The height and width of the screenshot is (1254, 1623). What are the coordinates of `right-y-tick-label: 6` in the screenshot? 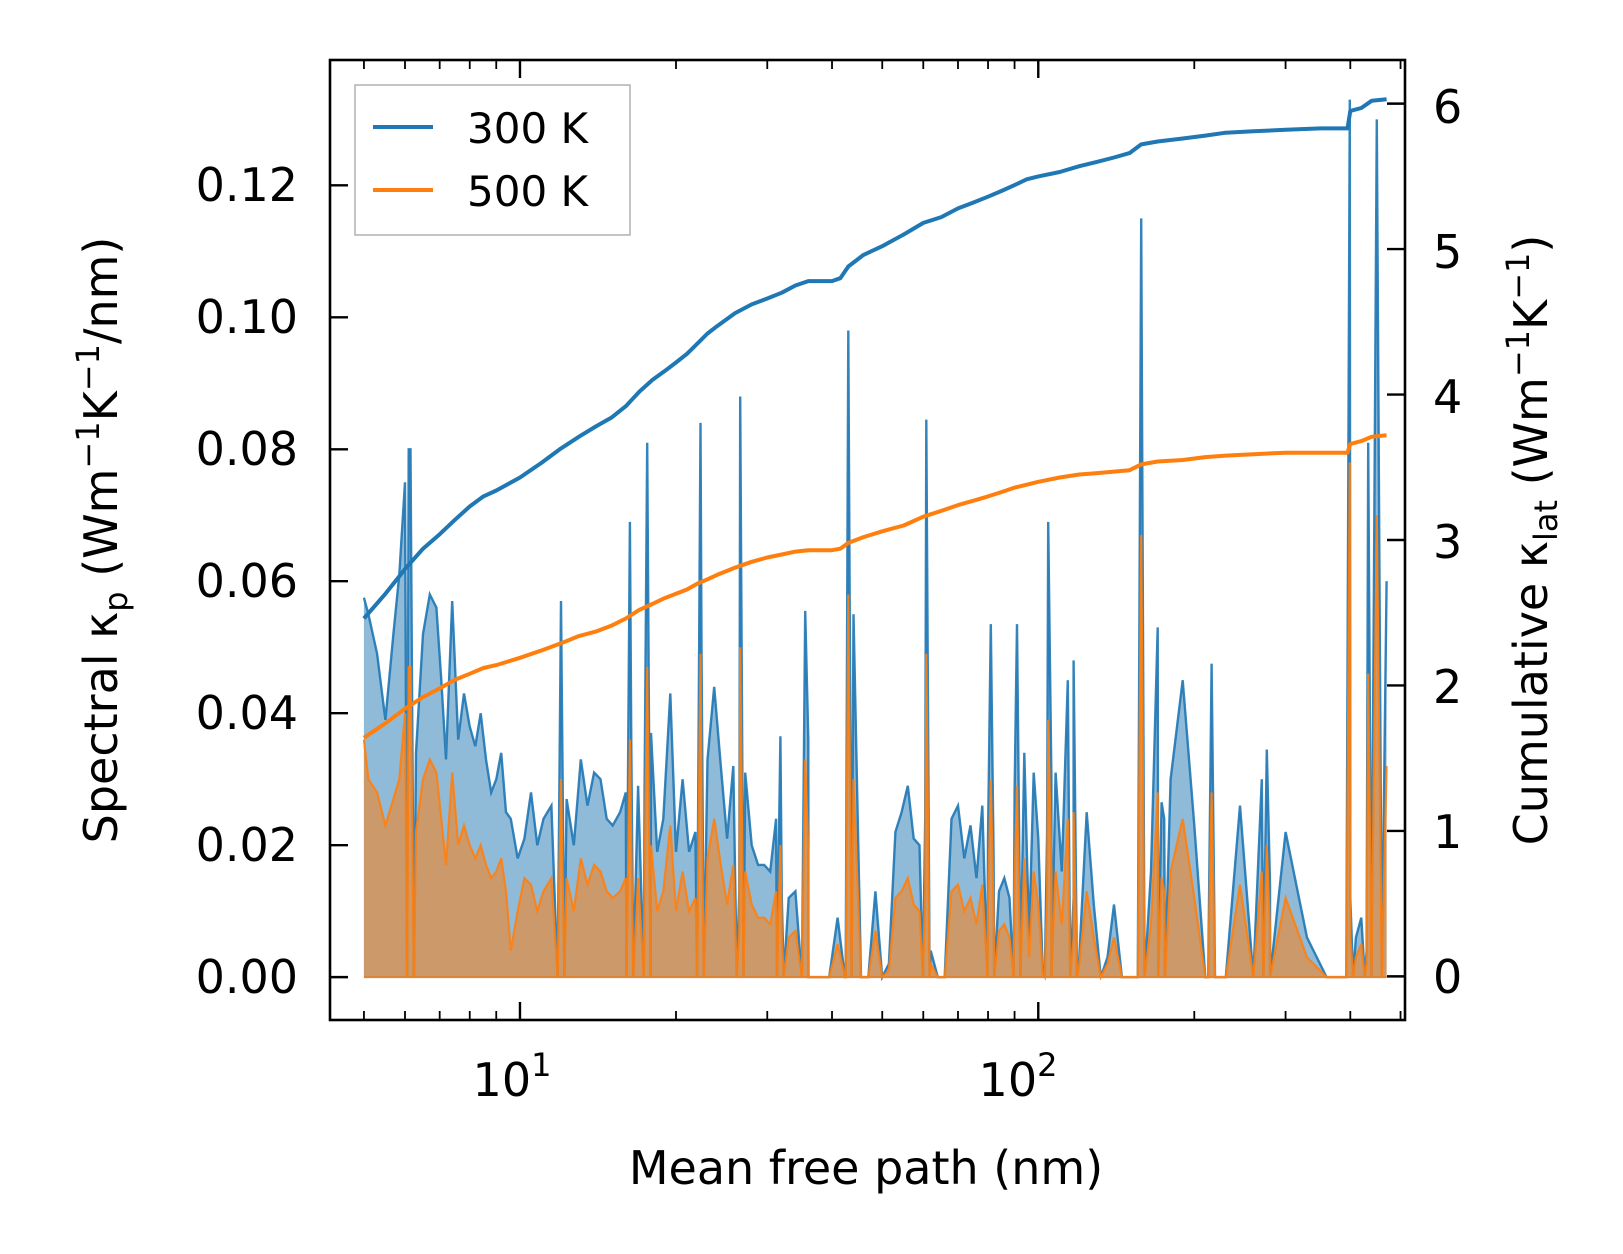 It's located at (1447, 107).